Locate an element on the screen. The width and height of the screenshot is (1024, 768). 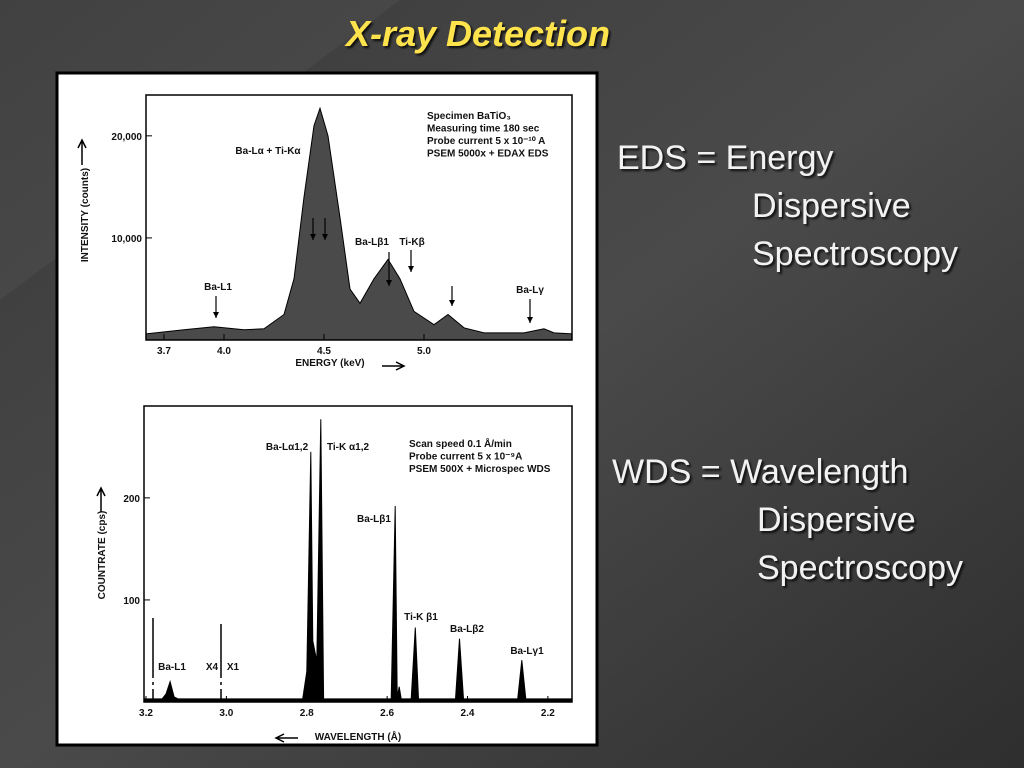
plot-frame is located at coordinates (359, 217).